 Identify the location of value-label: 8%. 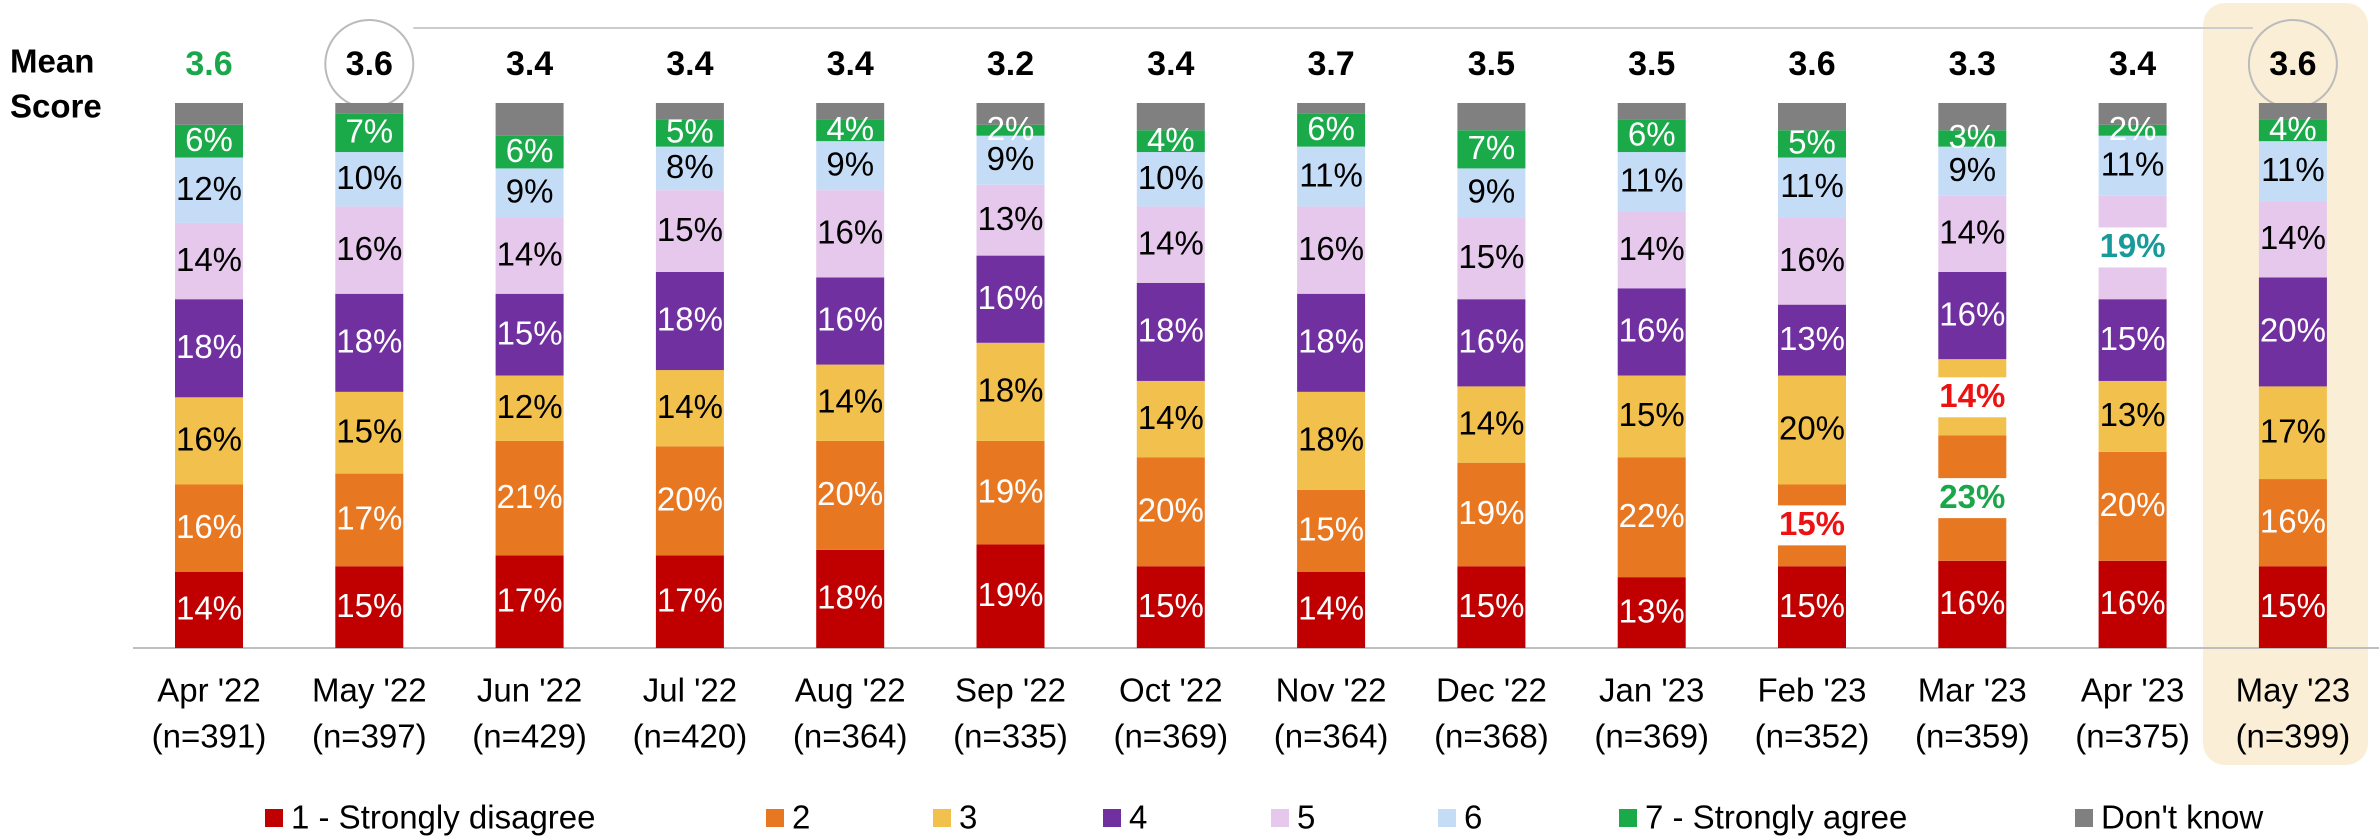
(690, 166).